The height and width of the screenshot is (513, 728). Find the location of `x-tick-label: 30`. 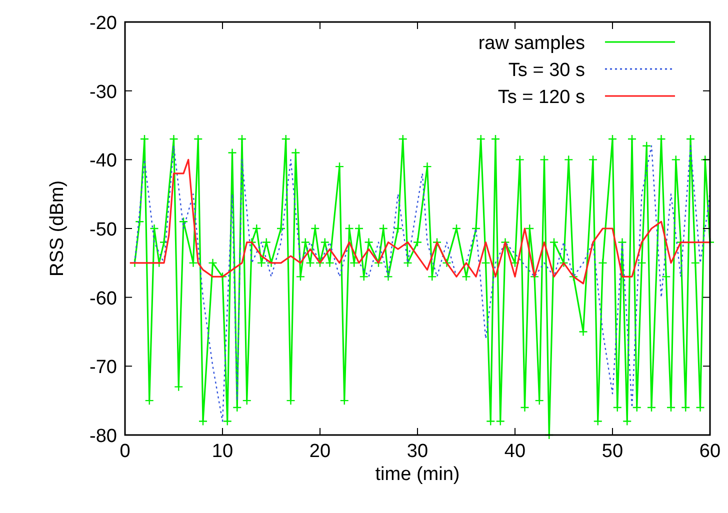

x-tick-label: 30 is located at coordinates (417, 451).